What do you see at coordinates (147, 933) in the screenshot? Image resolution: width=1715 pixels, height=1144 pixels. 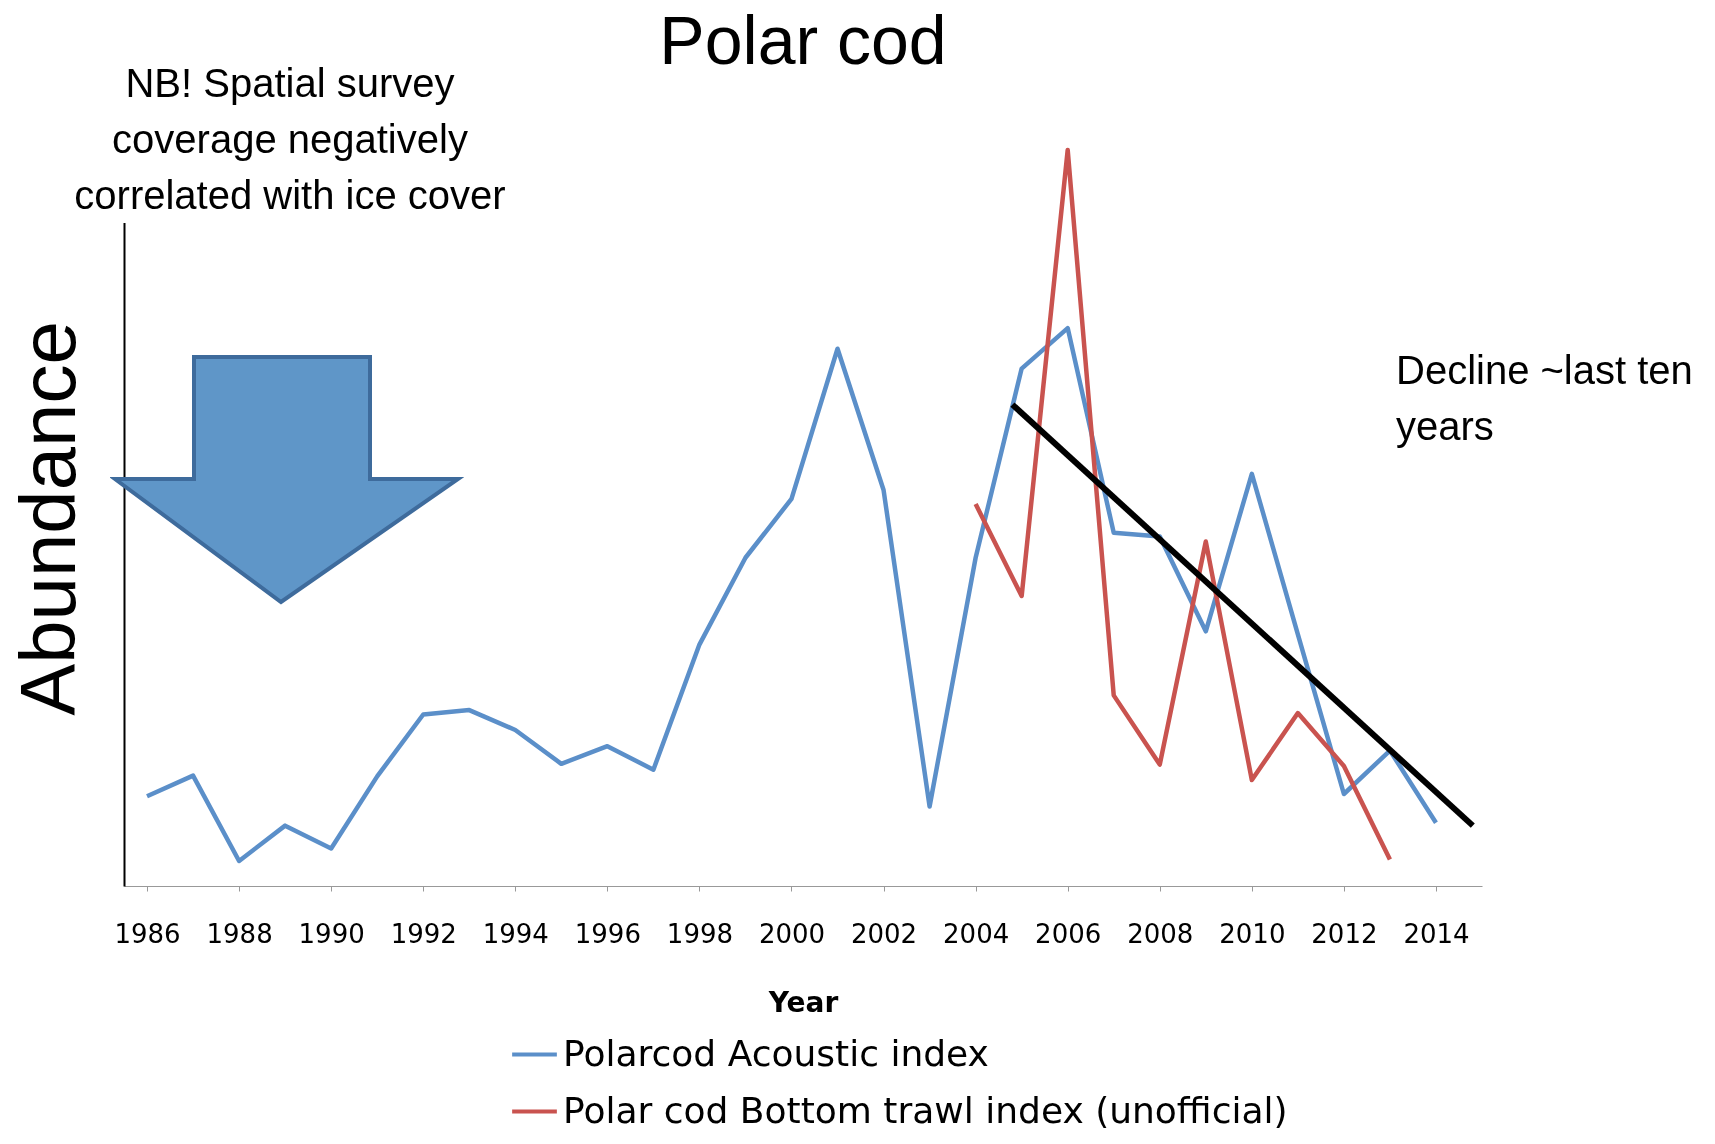 I see `x-tick-label: 1986` at bounding box center [147, 933].